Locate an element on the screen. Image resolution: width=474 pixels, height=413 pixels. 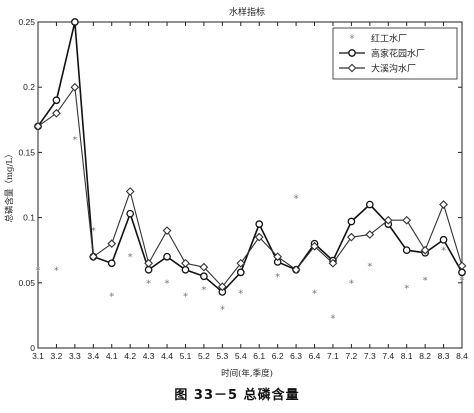
x-tick-label: 5.4 is located at coordinates (241, 356).